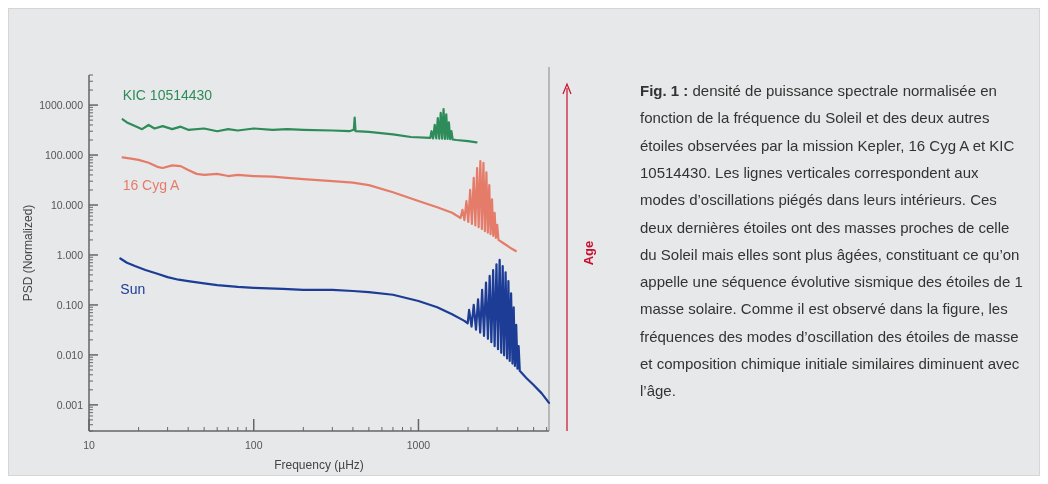 The image size is (1048, 484). What do you see at coordinates (418, 445) in the screenshot?
I see `x-tick-label: 1000` at bounding box center [418, 445].